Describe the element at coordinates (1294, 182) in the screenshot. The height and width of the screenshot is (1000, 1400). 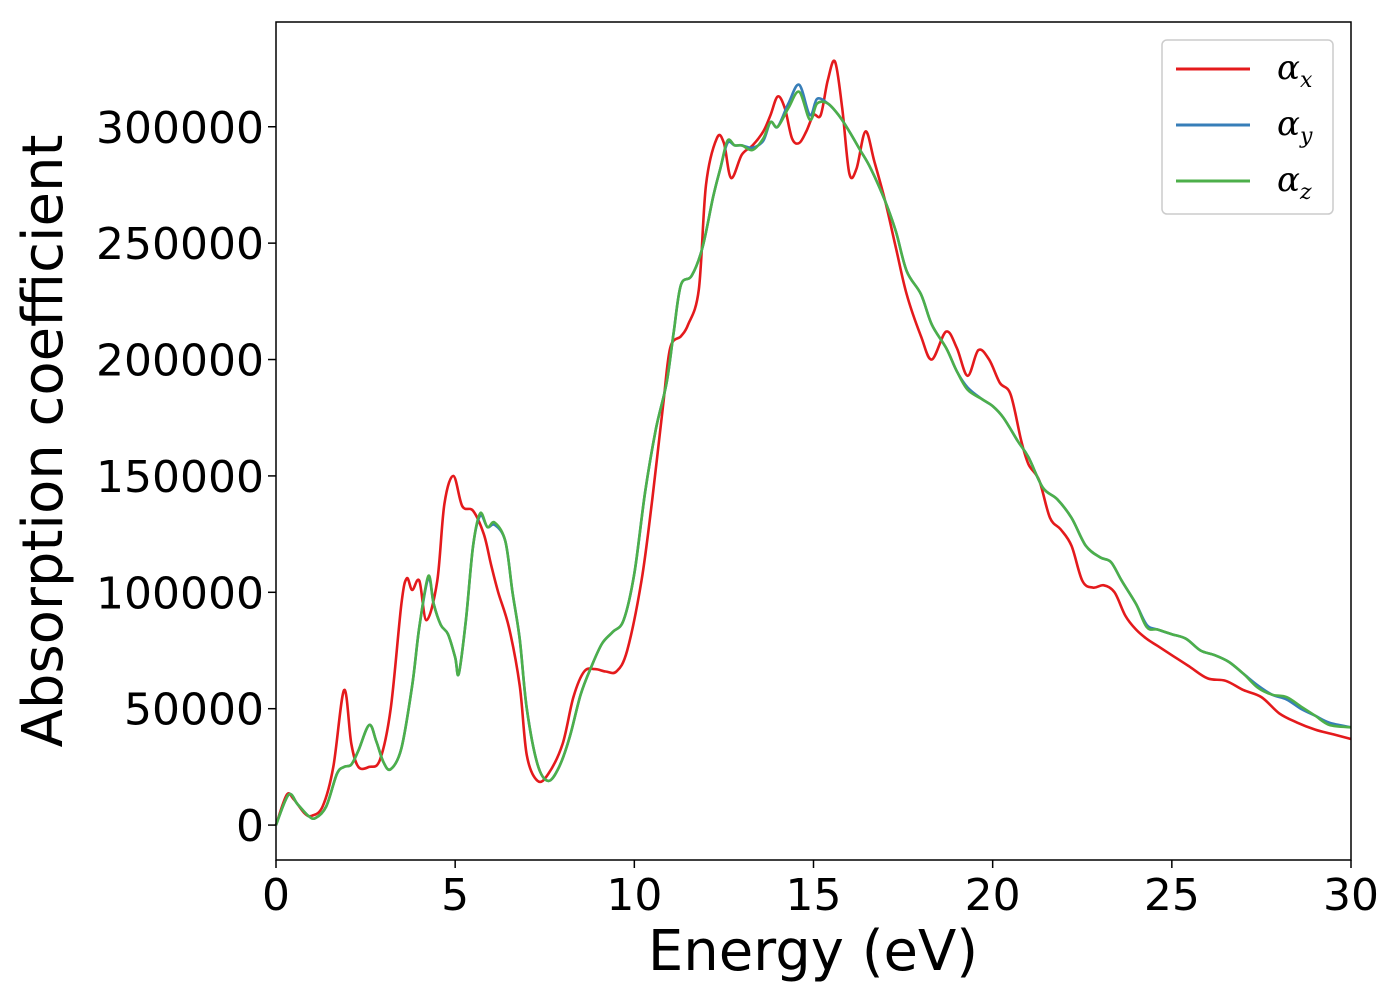
I see `legend-label-z: αz` at that location.